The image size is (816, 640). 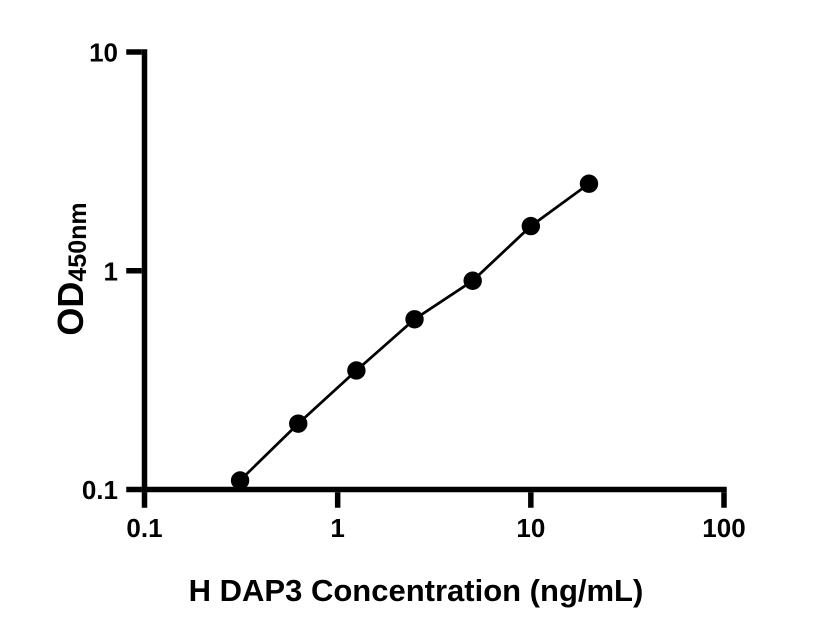 I want to click on x-axis-title: H DAP3 Concentration (ng/mL), so click(x=416, y=590).